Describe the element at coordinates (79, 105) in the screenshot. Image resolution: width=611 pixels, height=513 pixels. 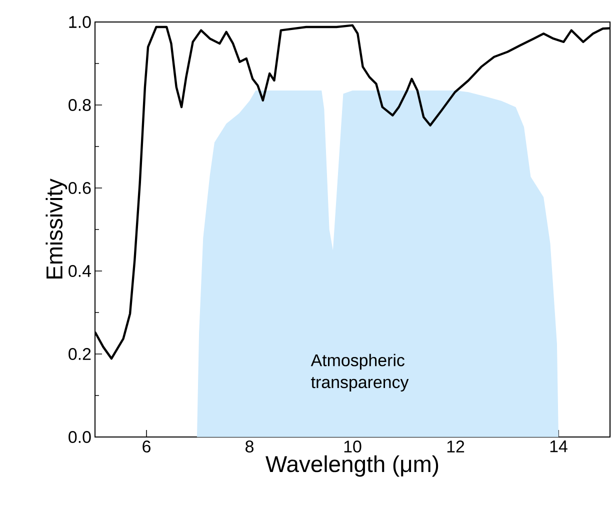
I see `y-tick-label: 0.8` at that location.